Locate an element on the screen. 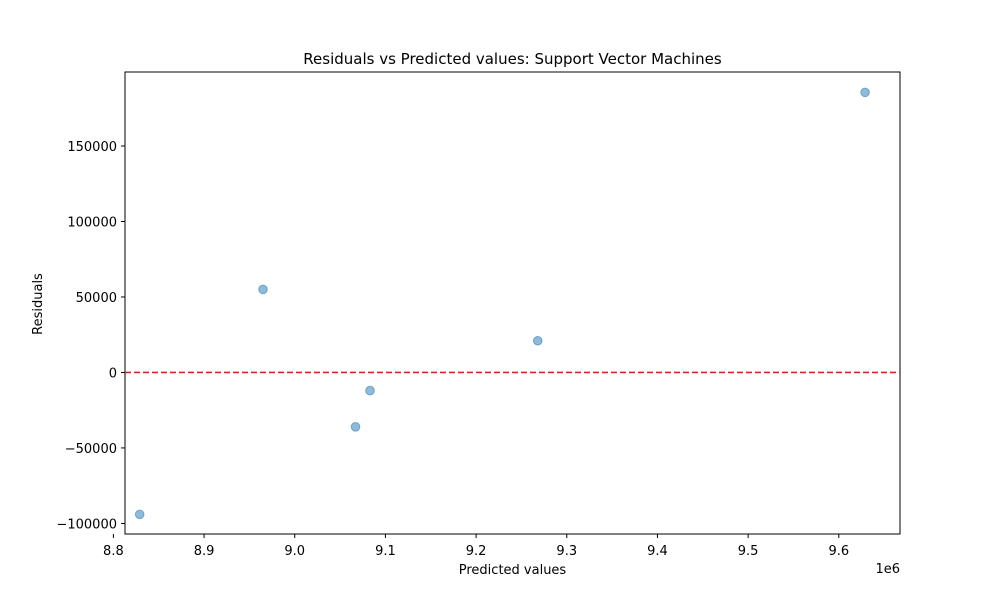  x-tick-label: 8.9 is located at coordinates (204, 551).